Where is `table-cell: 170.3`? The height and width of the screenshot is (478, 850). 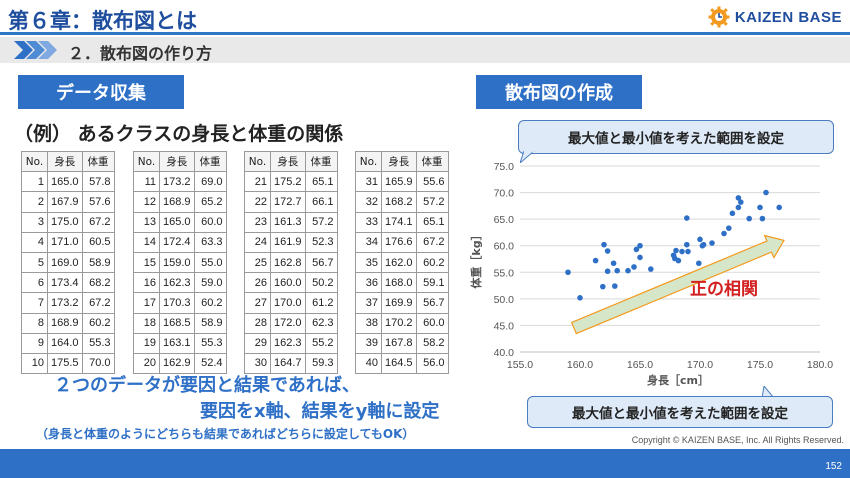
table-cell: 170.3 is located at coordinates (177, 303).